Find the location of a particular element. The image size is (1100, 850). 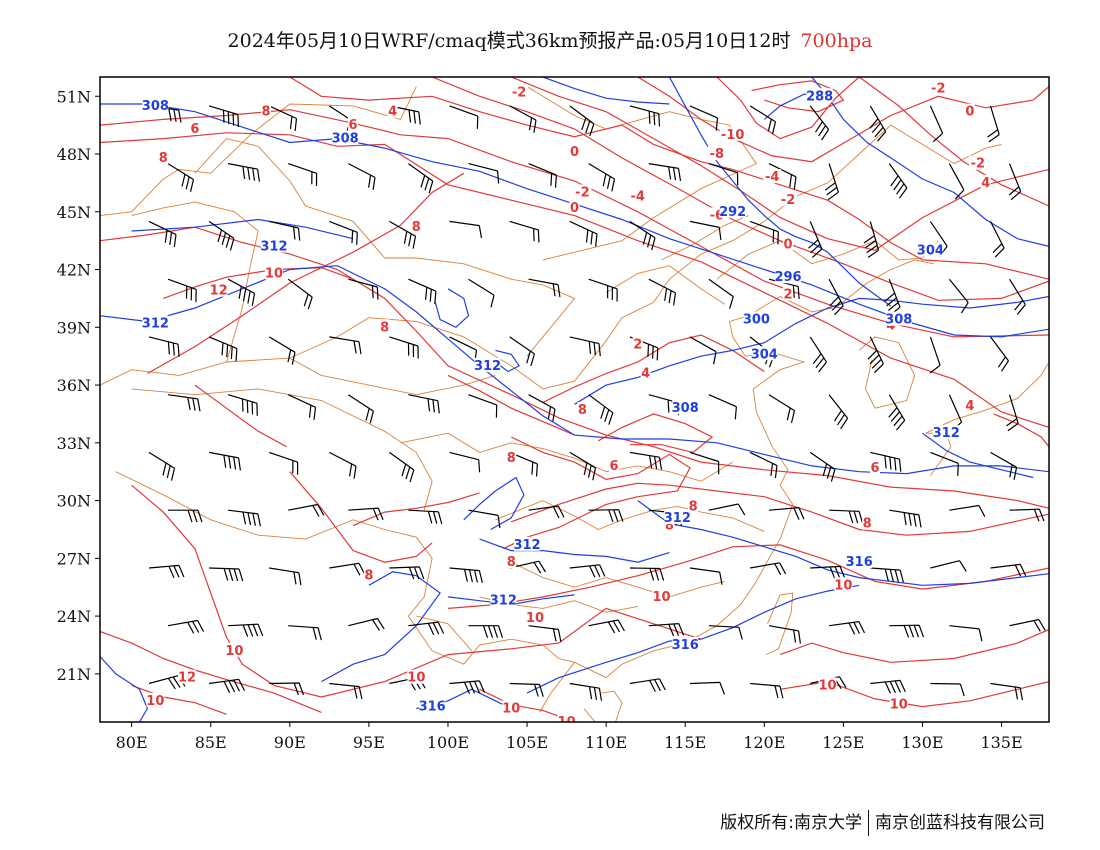

height-label: 304 is located at coordinates (930, 250).